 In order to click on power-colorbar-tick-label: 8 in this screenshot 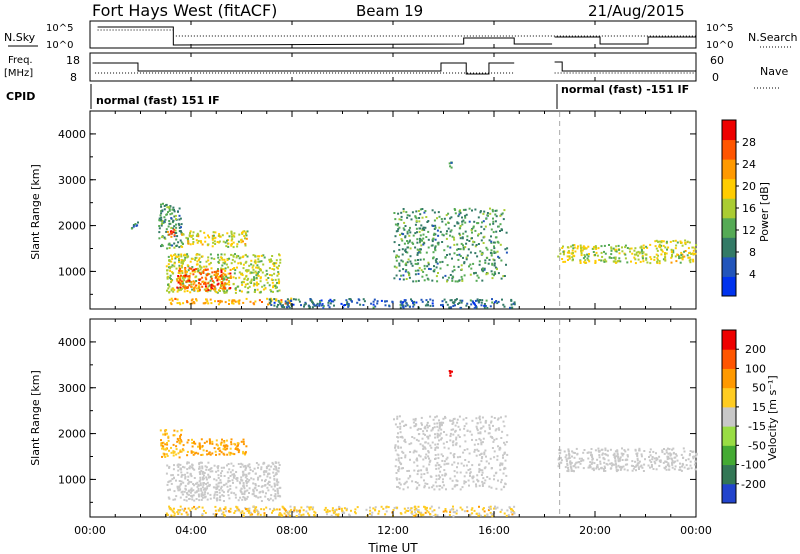, I will do `click(752, 252)`.